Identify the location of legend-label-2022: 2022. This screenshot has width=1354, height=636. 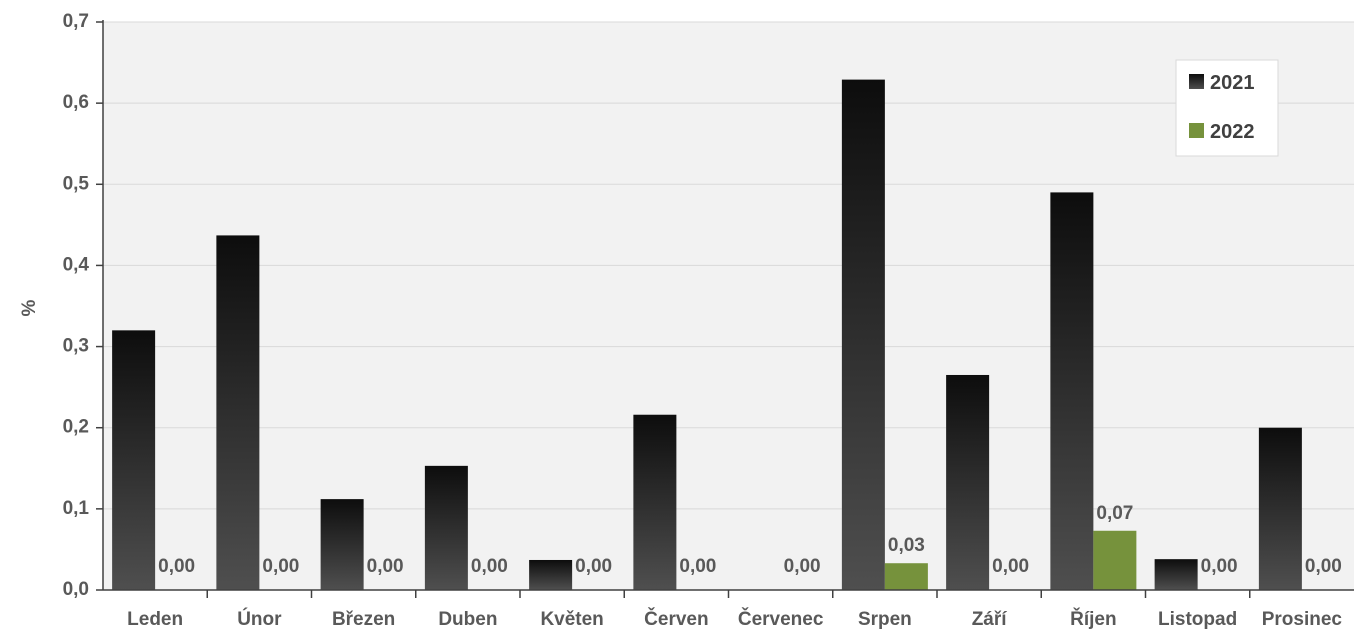
(1232, 132).